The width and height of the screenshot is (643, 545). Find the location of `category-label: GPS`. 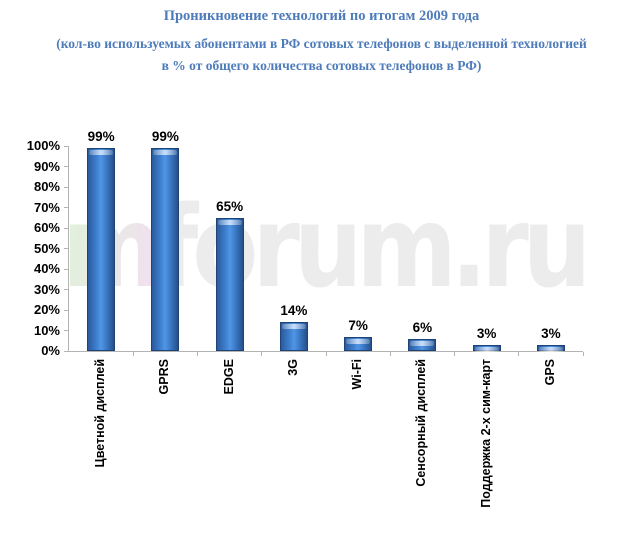

category-label: GPS is located at coordinates (550, 452).